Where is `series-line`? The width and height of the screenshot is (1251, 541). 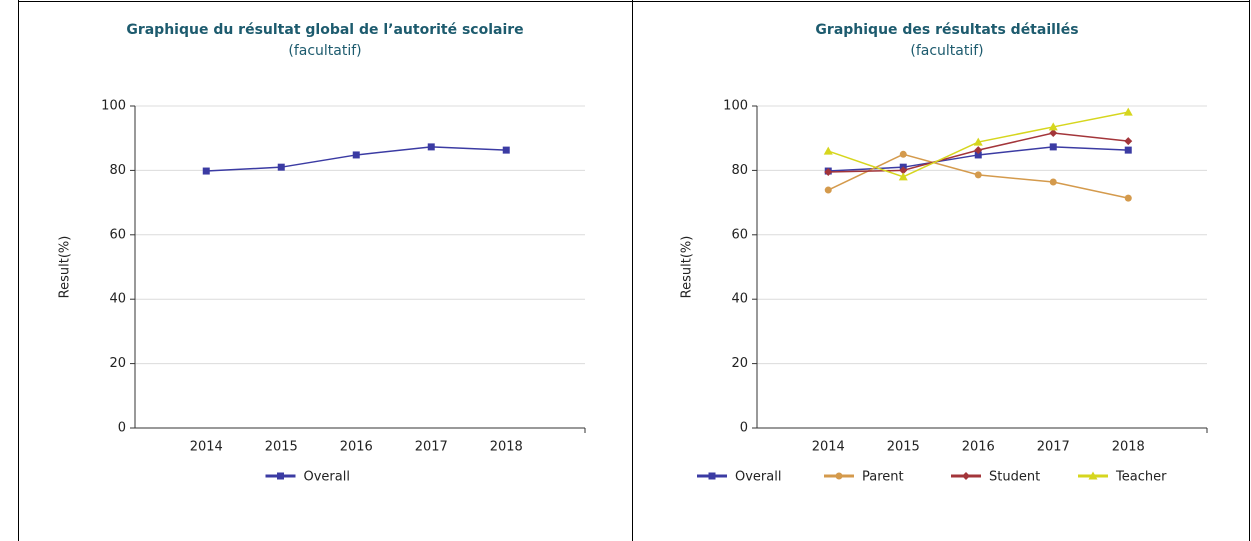
series-line is located at coordinates (356, 159).